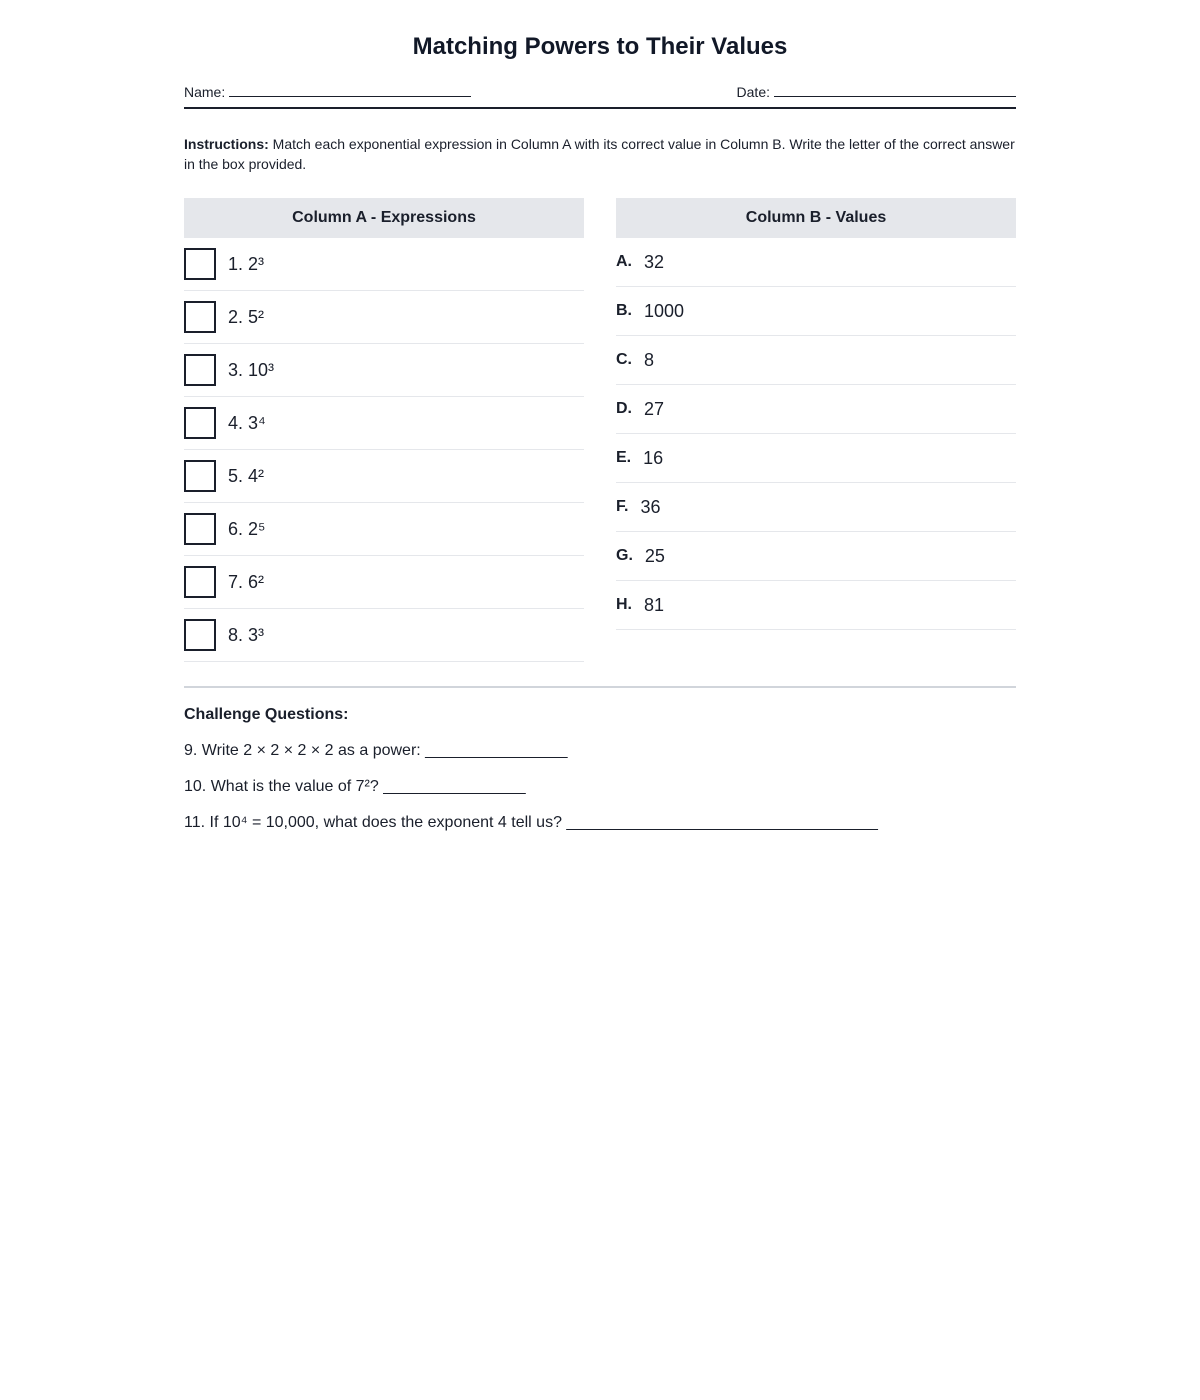  I want to click on value: 27, so click(654, 408).